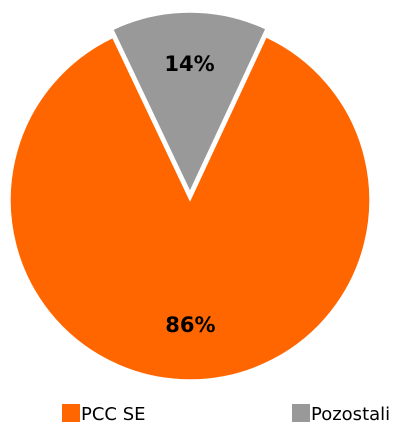  I want to click on legend-label: PCC SE, so click(113, 414).